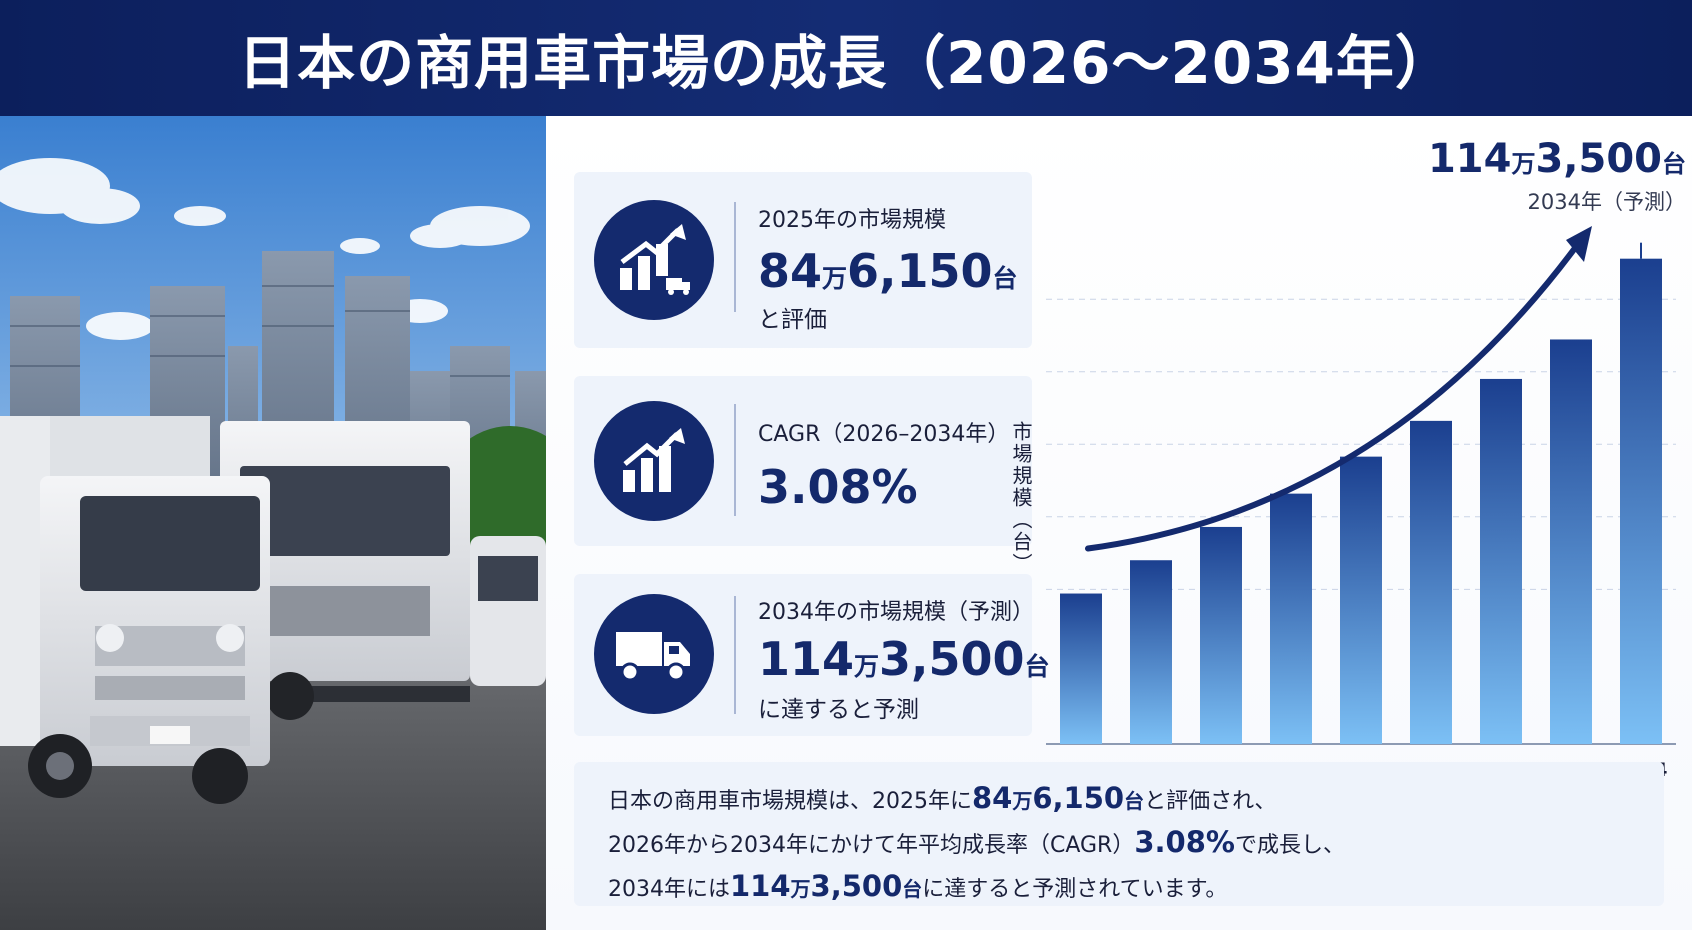 The image size is (1692, 930). I want to click on card-label: CAGR（2026–2034年）, so click(884, 434).